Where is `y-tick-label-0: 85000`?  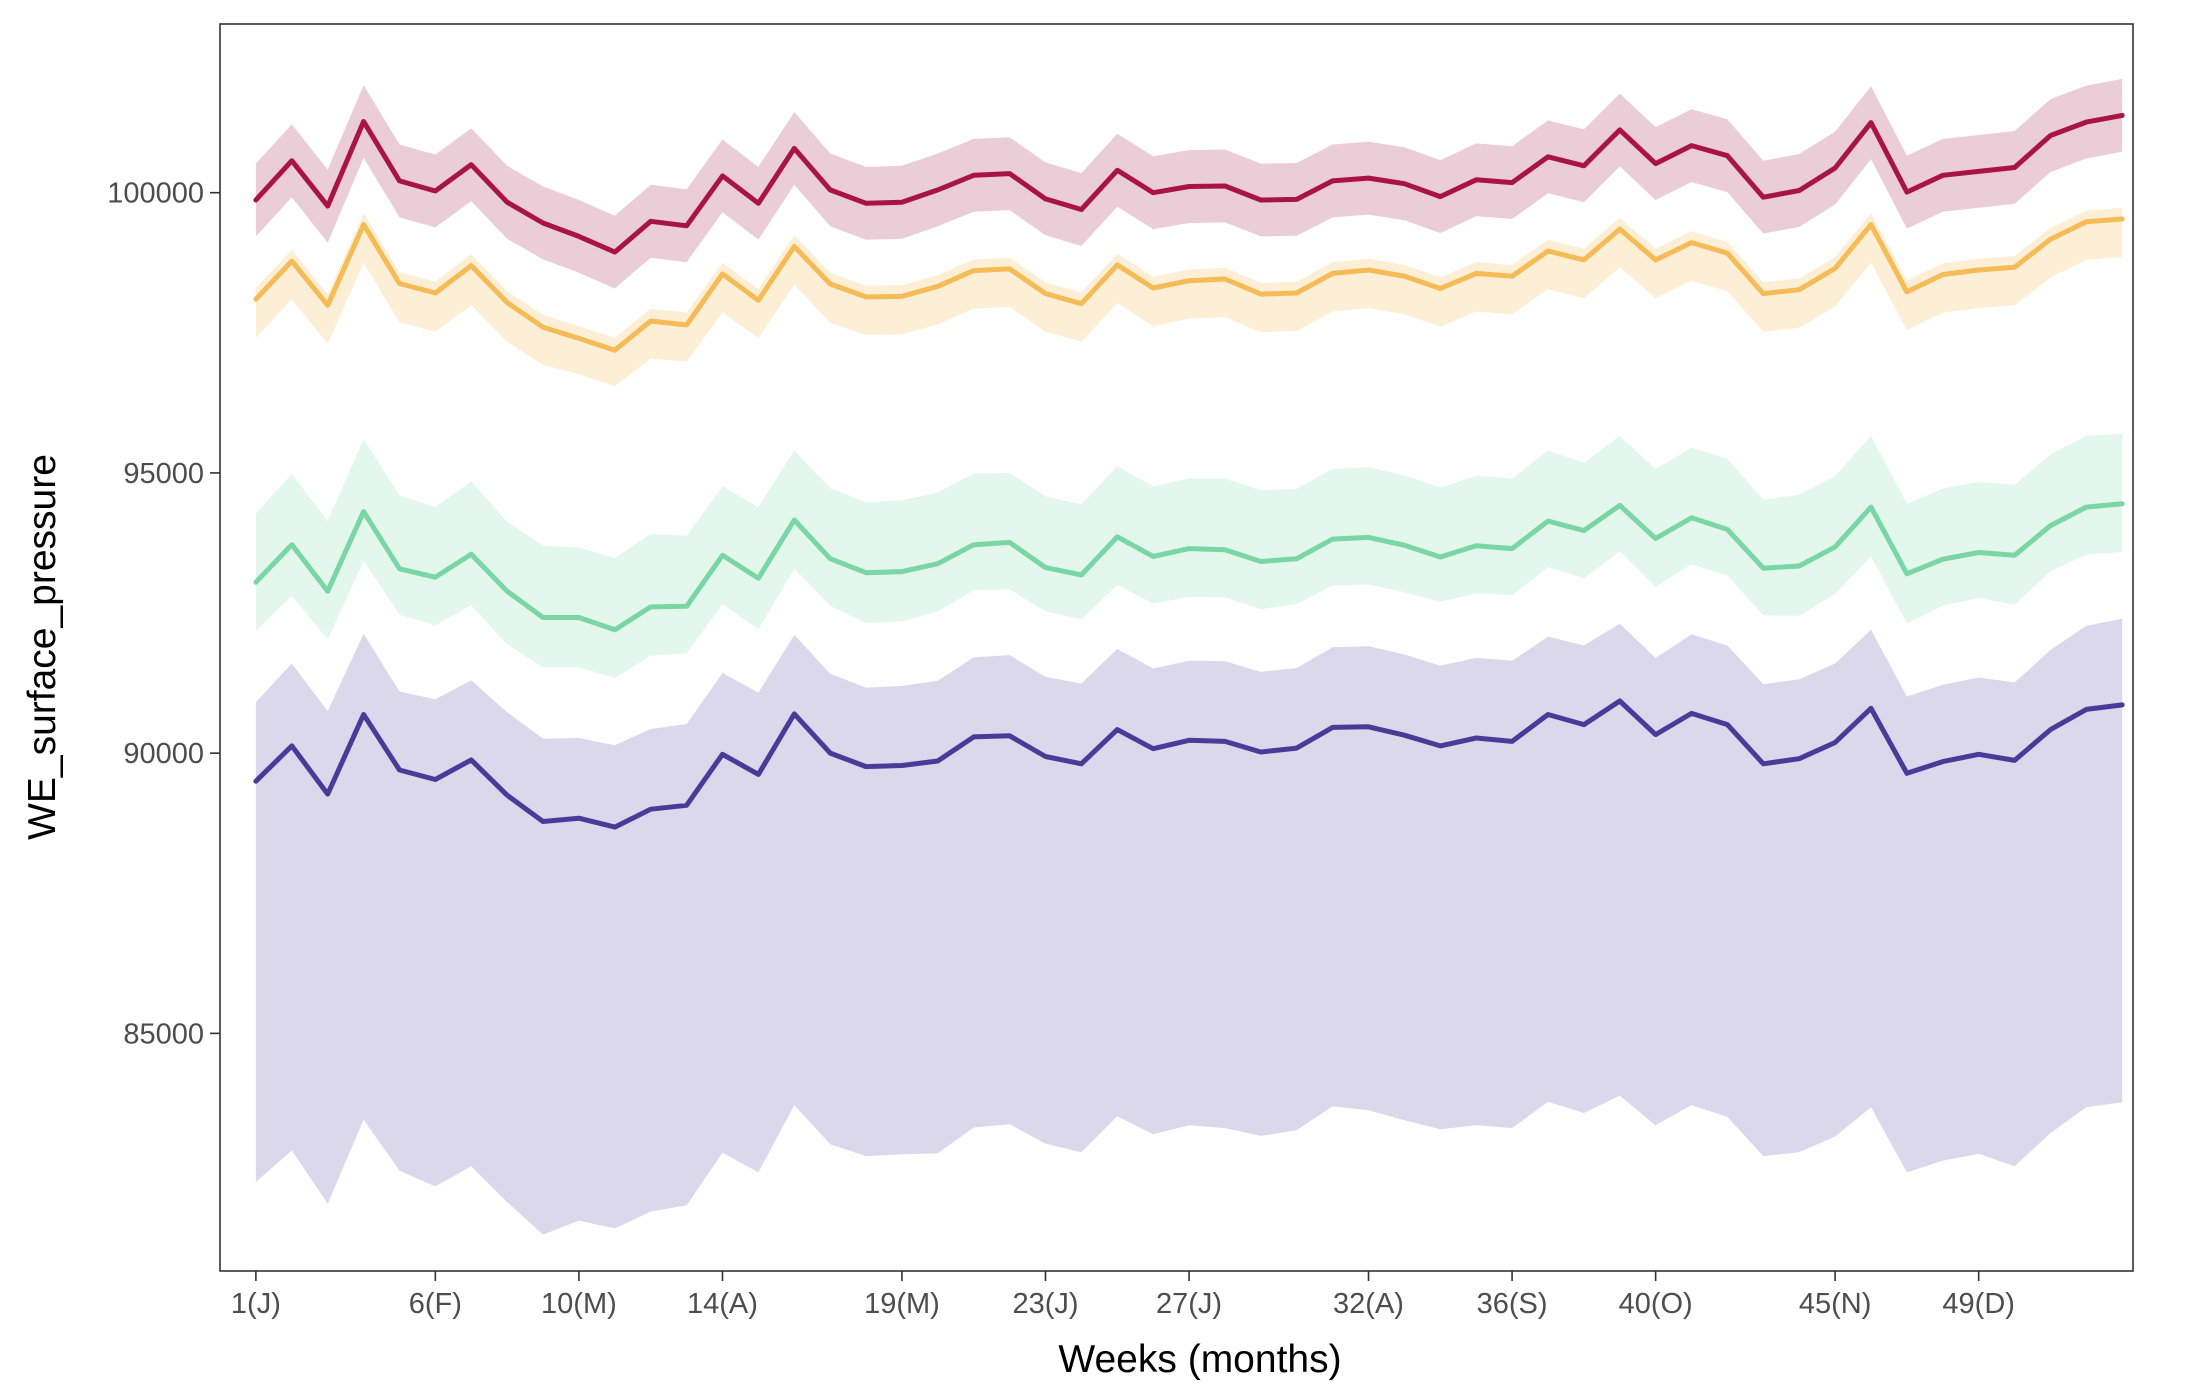 y-tick-label-0: 85000 is located at coordinates (163, 1034).